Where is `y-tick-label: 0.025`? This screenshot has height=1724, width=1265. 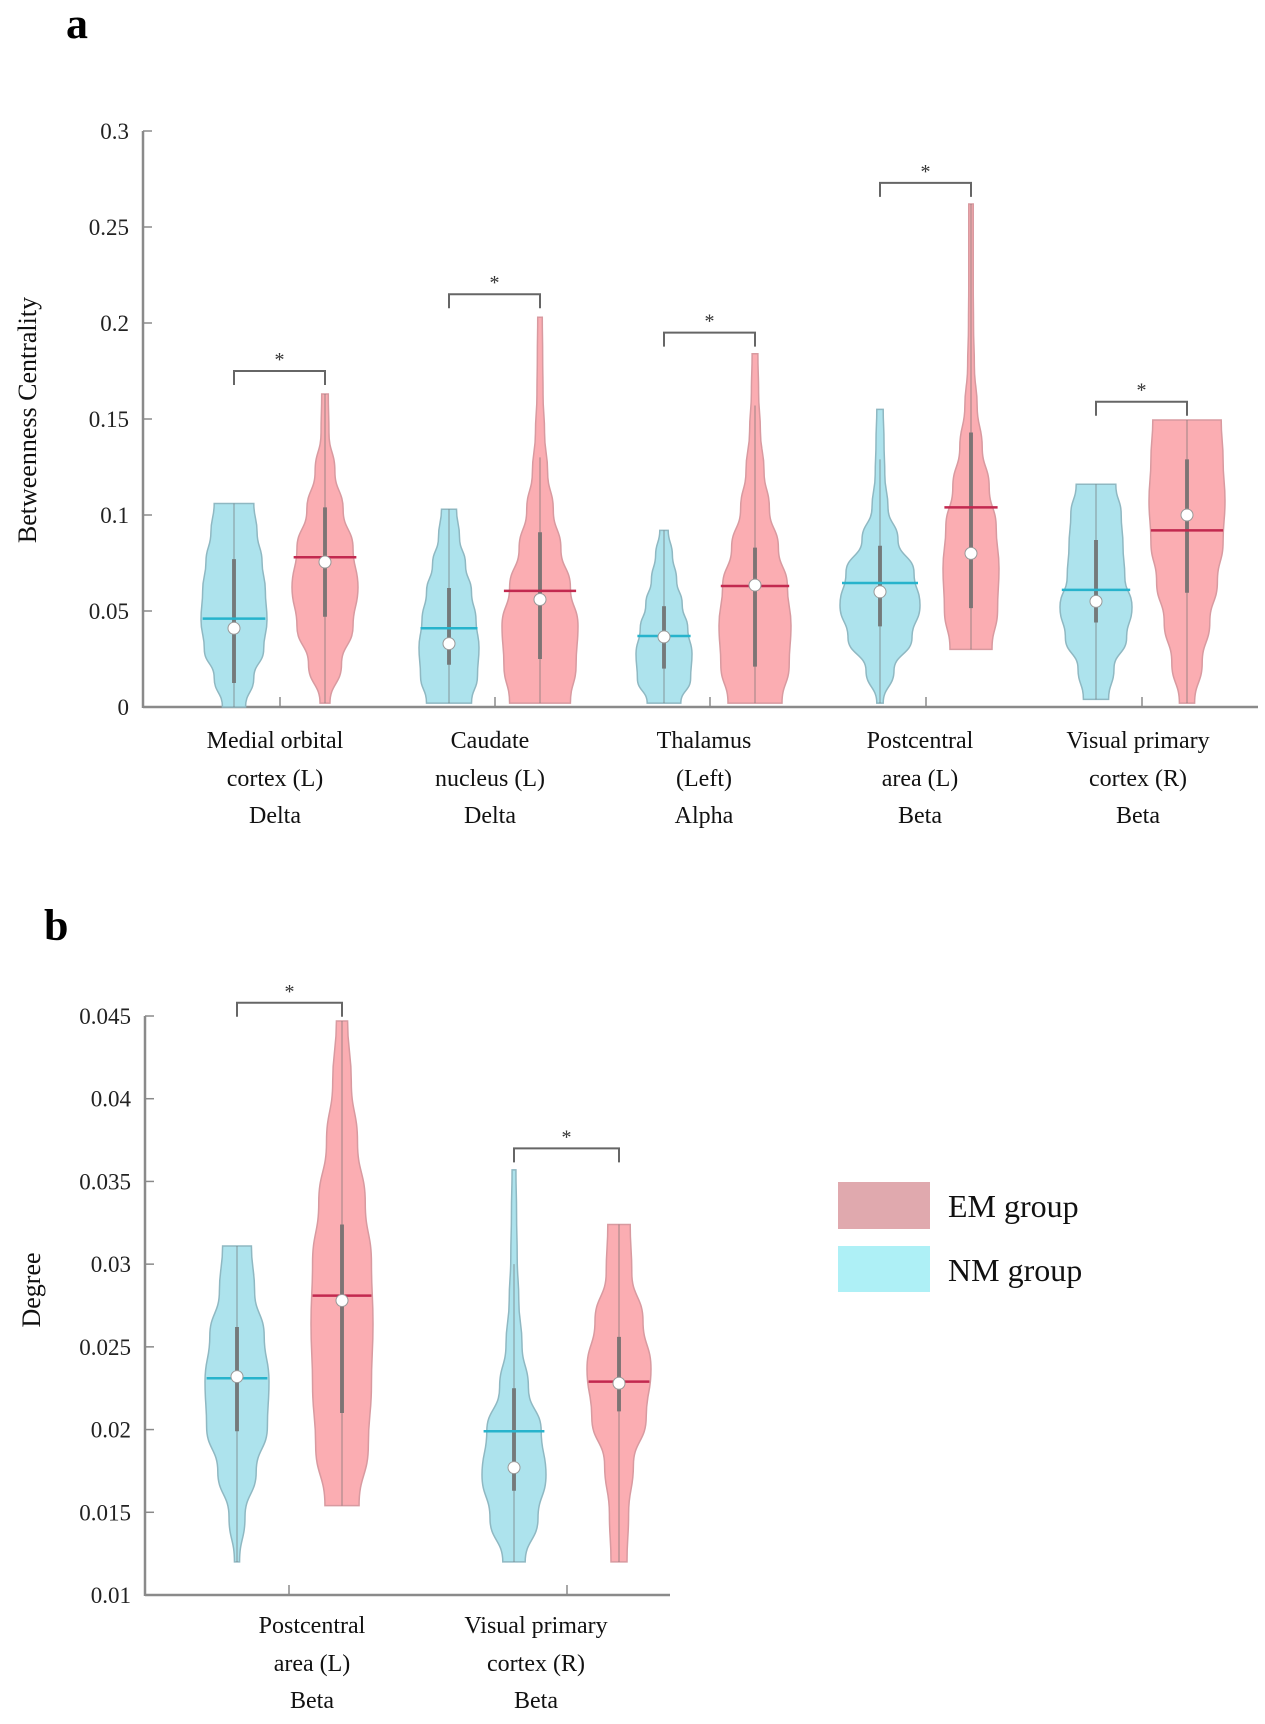
y-tick-label: 0.025 is located at coordinates (105, 1347).